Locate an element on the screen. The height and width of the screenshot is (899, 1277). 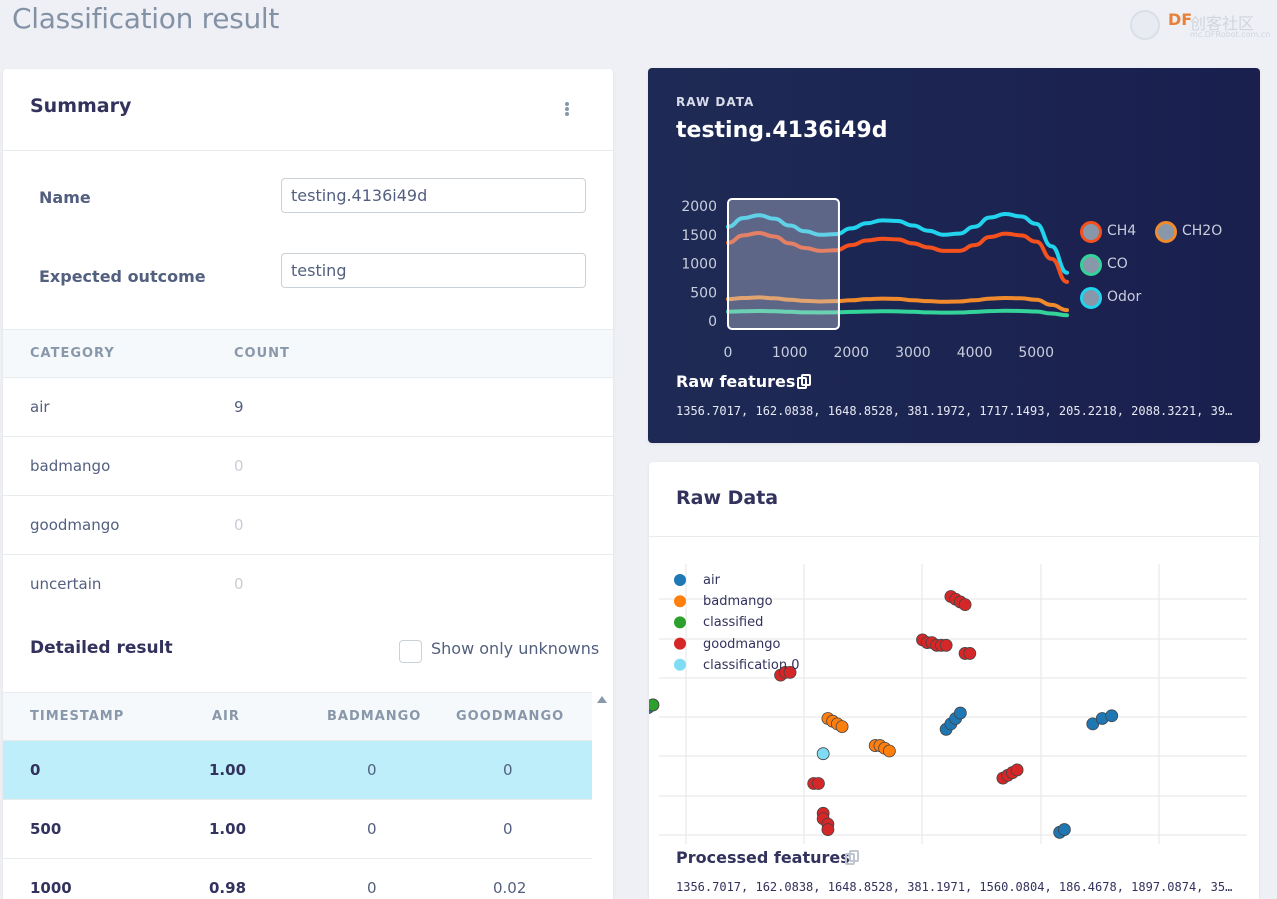
cell-air: 0.98 is located at coordinates (228, 888).